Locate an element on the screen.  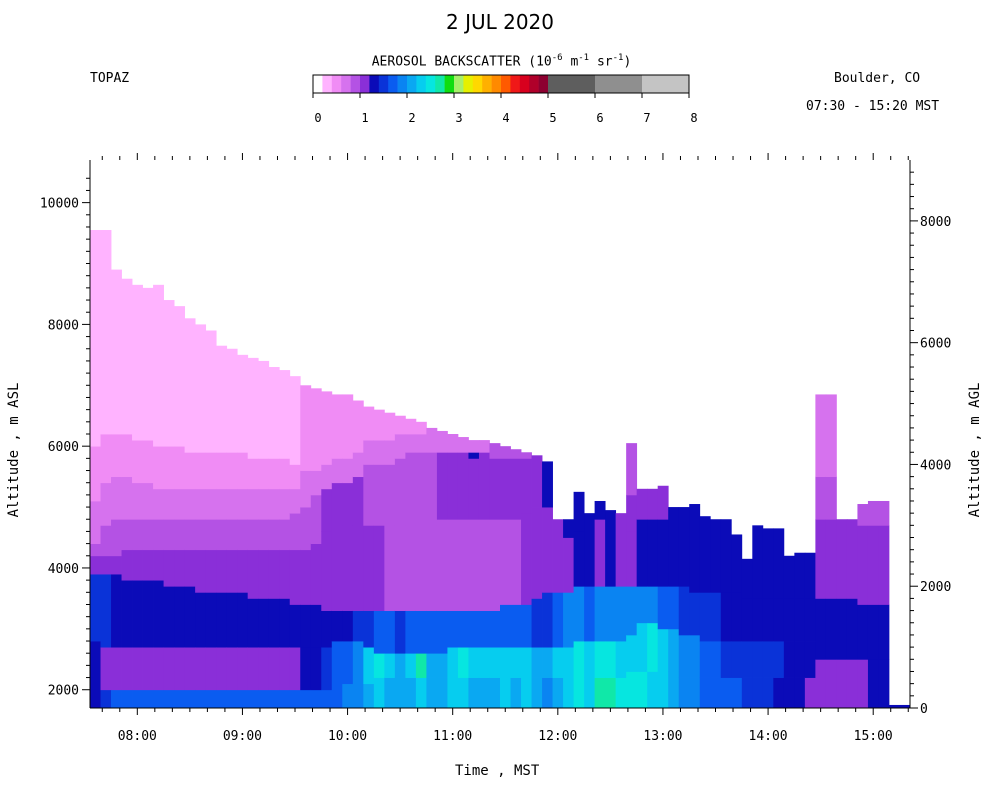
colorbar-unit-sr-exp: -1 is located at coordinates (618, 58).